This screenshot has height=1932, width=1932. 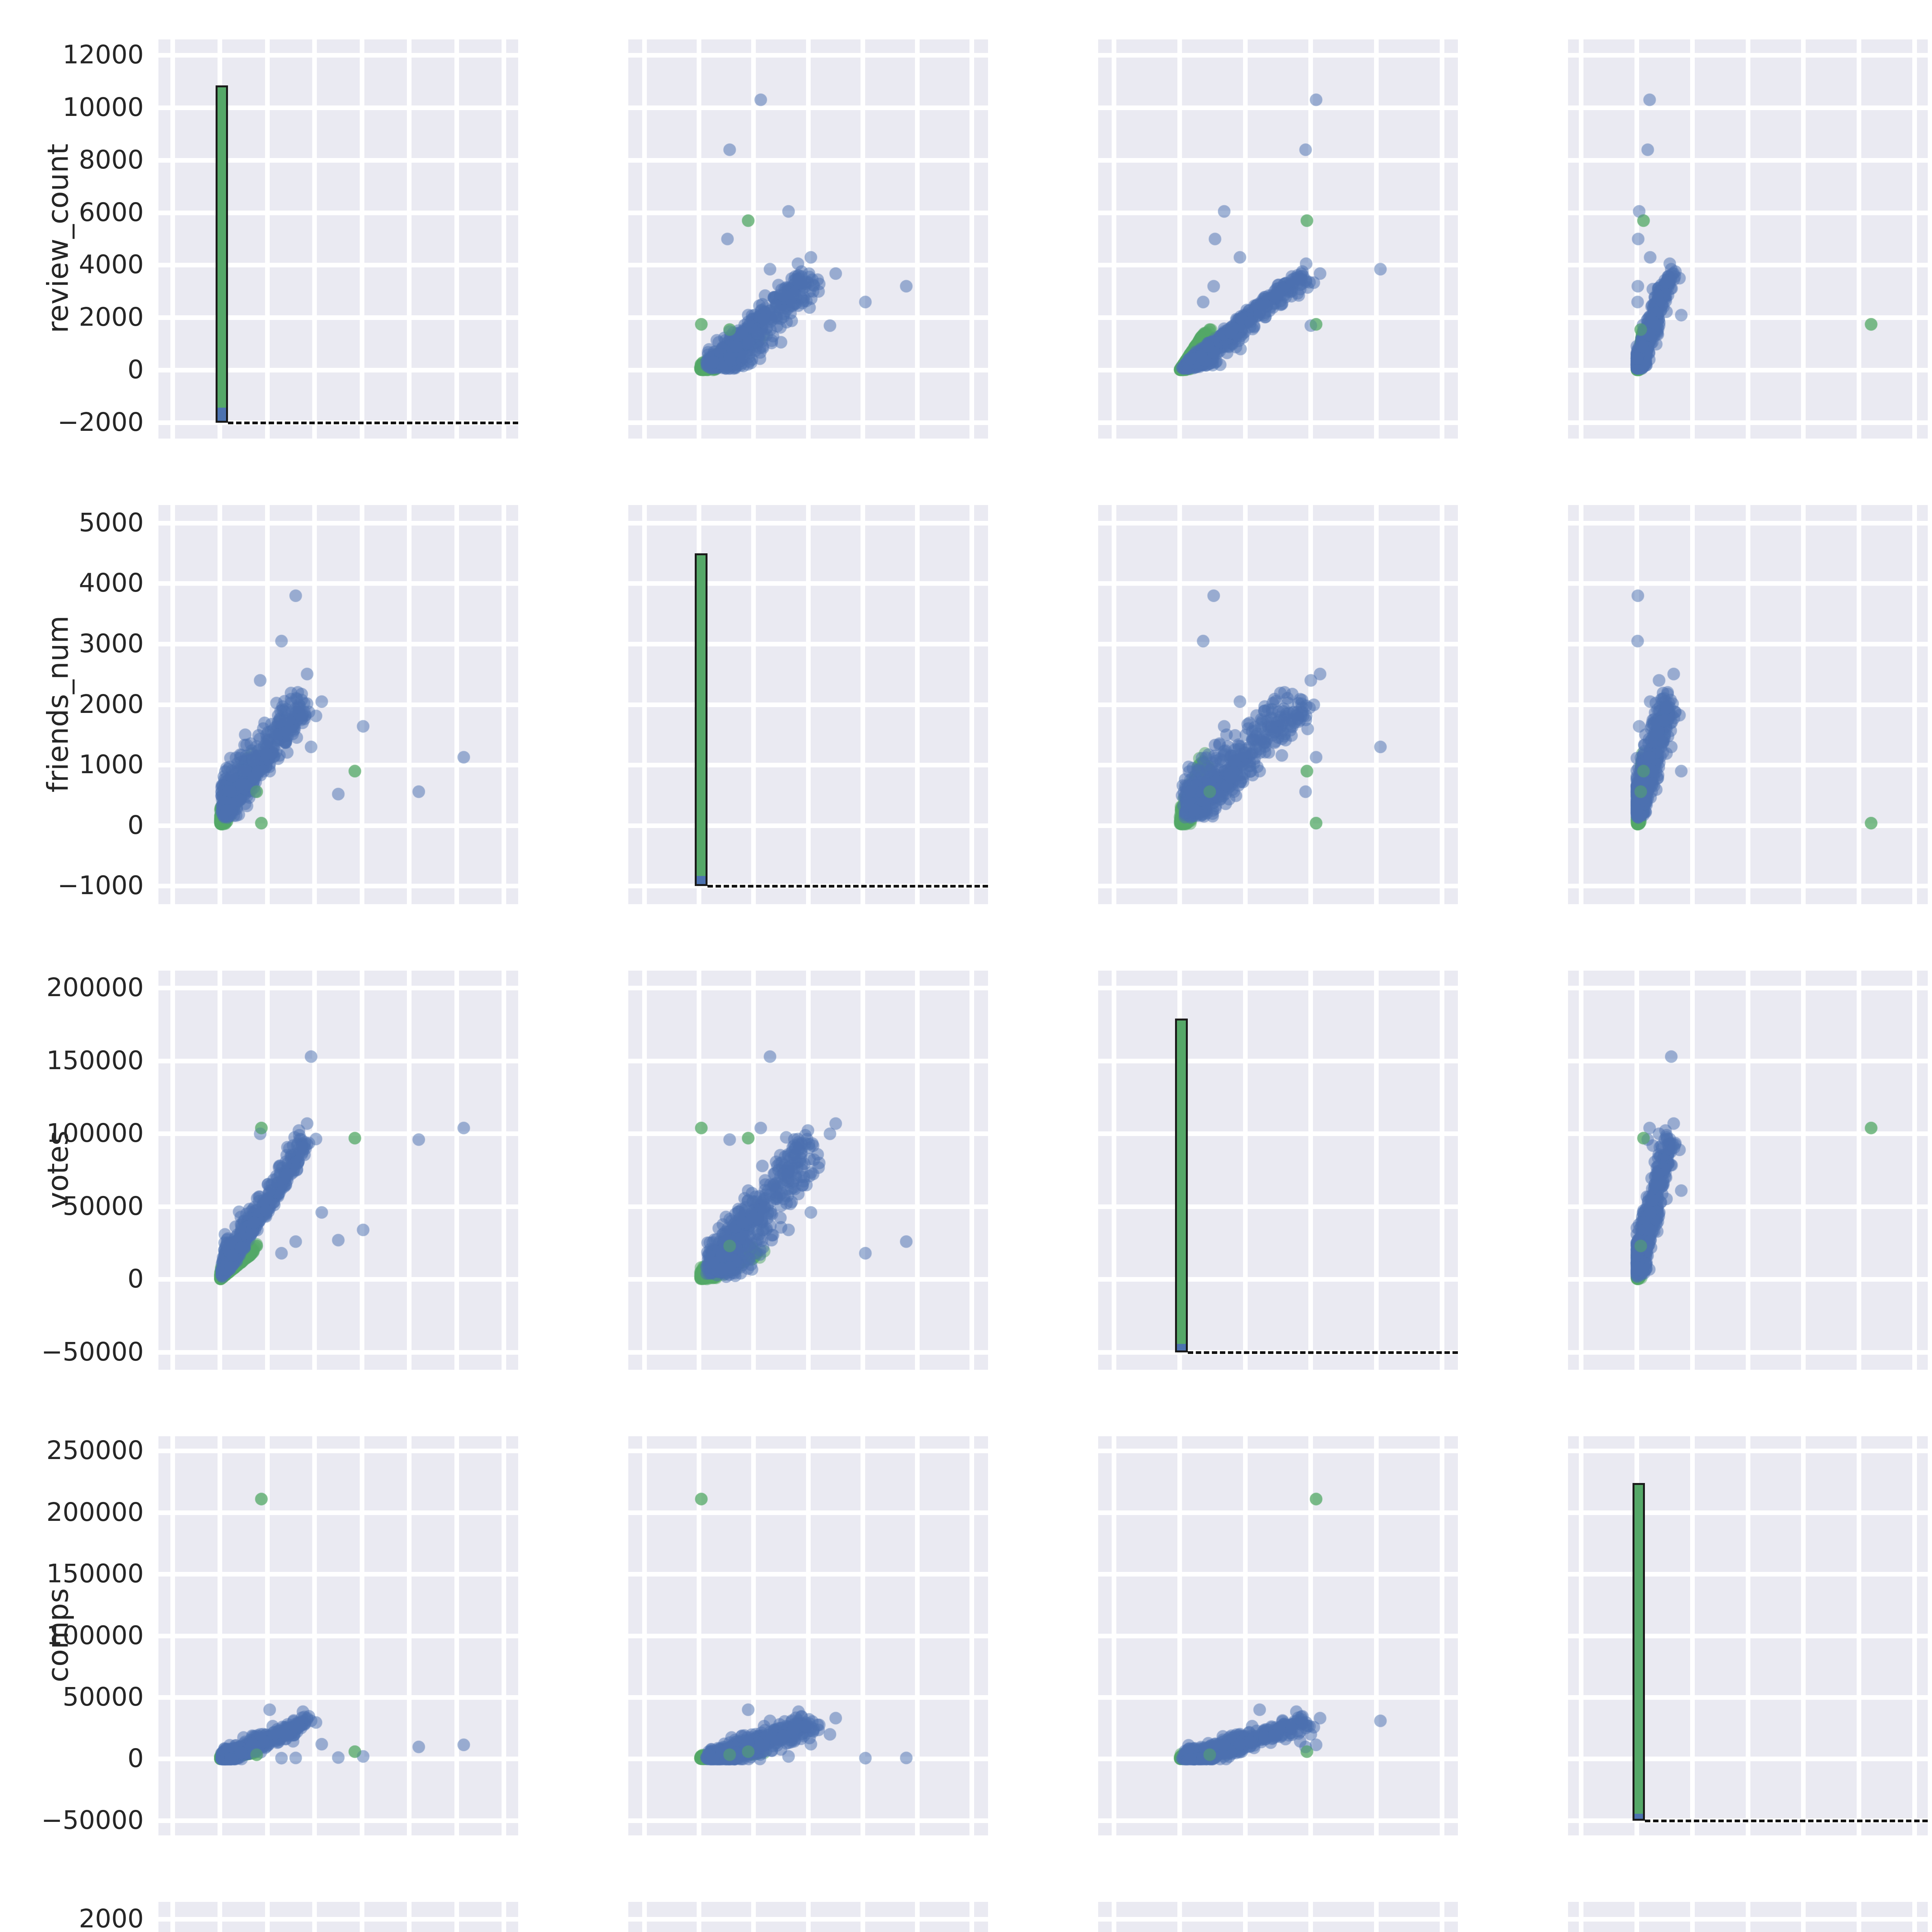 I want to click on scatter-cell-friends_num-vs-comps, so click(x=1748, y=705).